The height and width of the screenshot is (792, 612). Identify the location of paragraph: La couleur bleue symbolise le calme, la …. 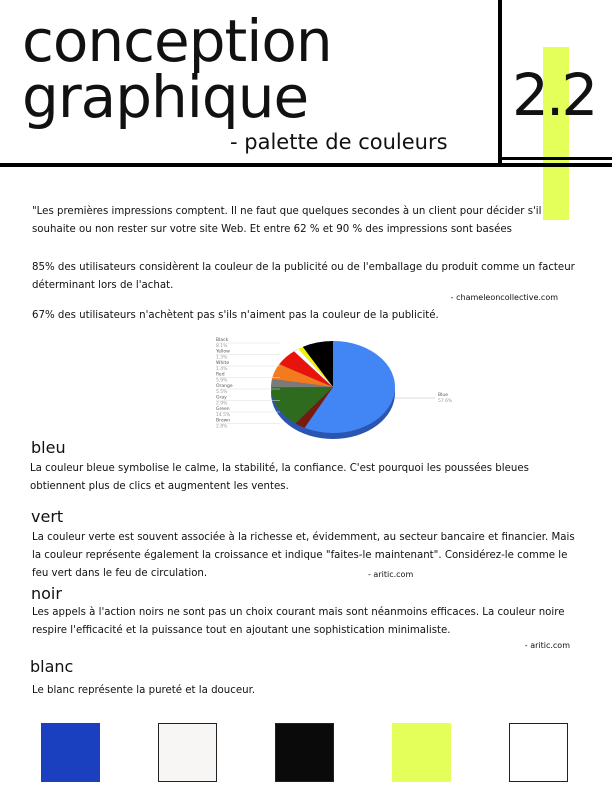
(279, 477).